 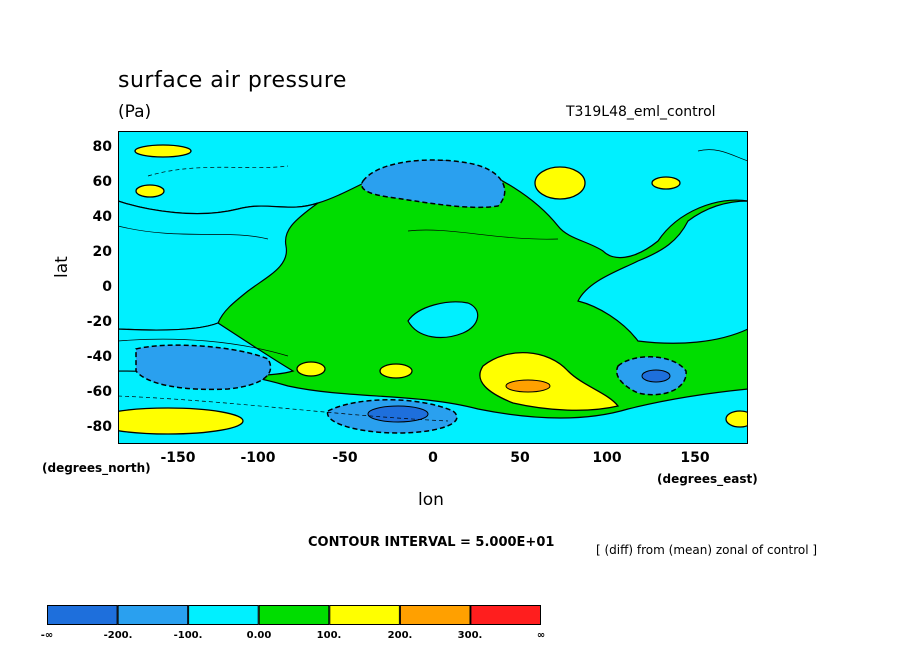 What do you see at coordinates (188, 635) in the screenshot?
I see `colorbar-label: -100.` at bounding box center [188, 635].